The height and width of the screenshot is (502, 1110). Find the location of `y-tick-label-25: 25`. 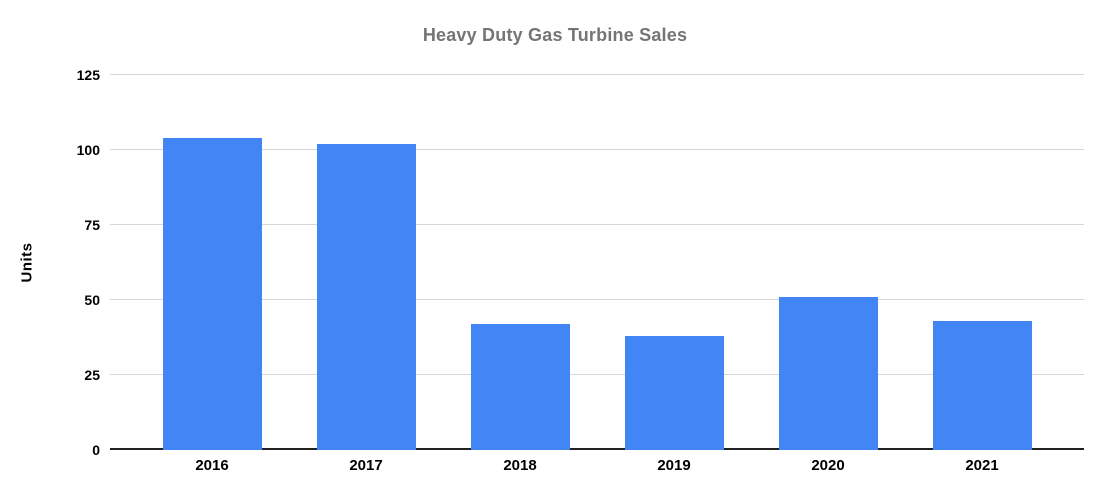

y-tick-label-25: 25 is located at coordinates (92, 375).